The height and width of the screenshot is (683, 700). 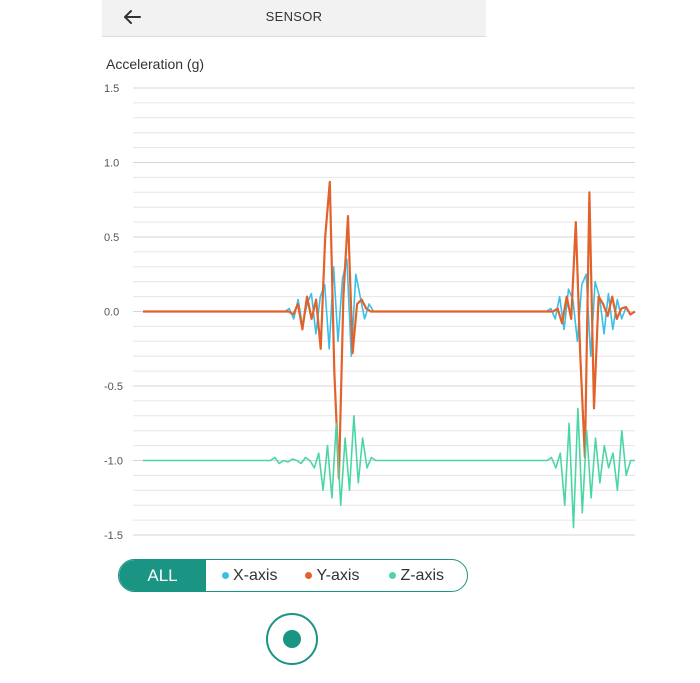 I want to click on page-title: SENSOR, so click(x=294, y=16).